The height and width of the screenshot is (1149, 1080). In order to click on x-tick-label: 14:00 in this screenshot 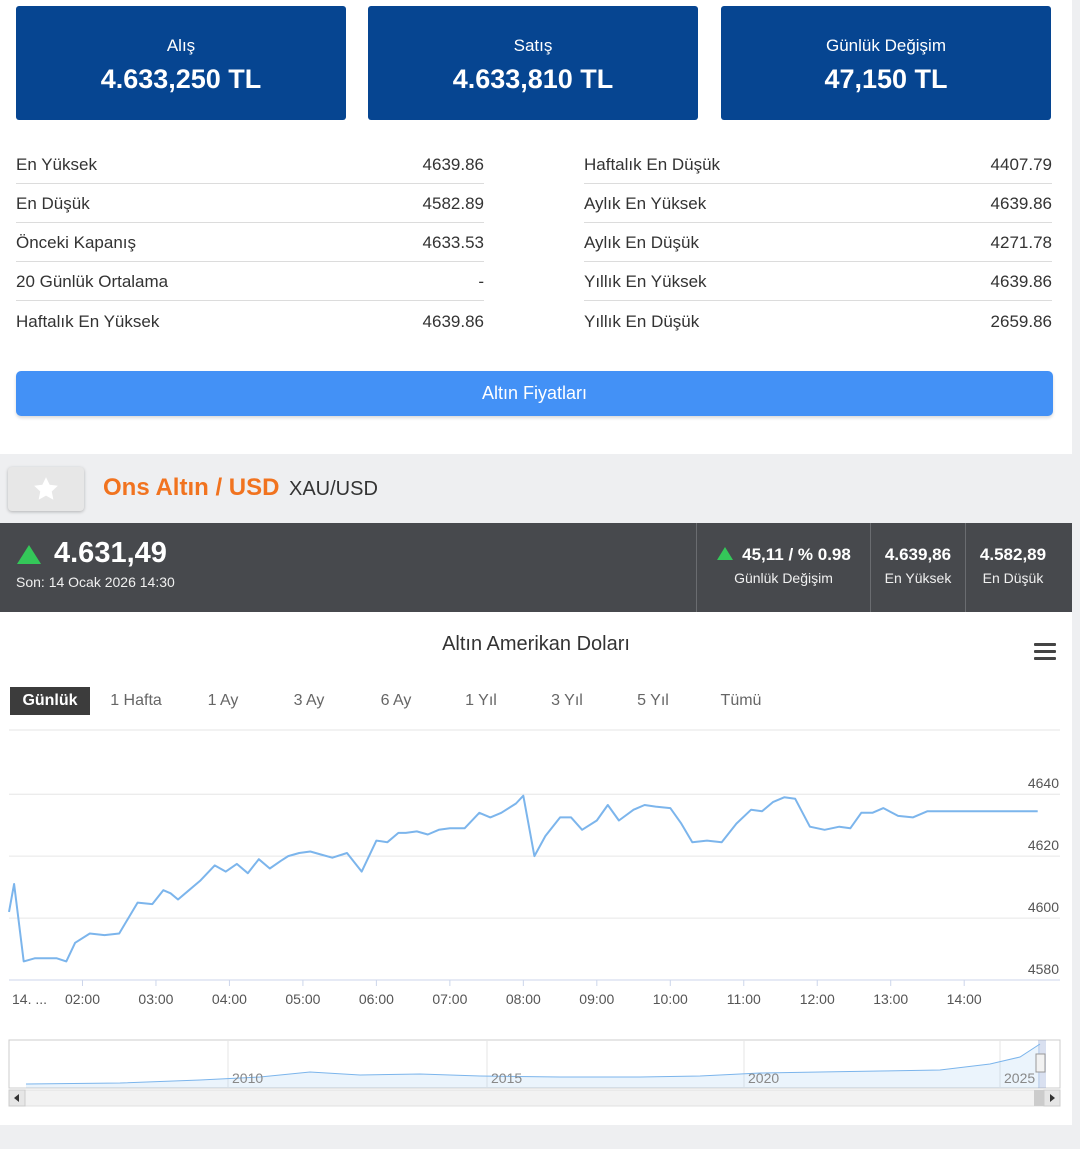, I will do `click(964, 999)`.